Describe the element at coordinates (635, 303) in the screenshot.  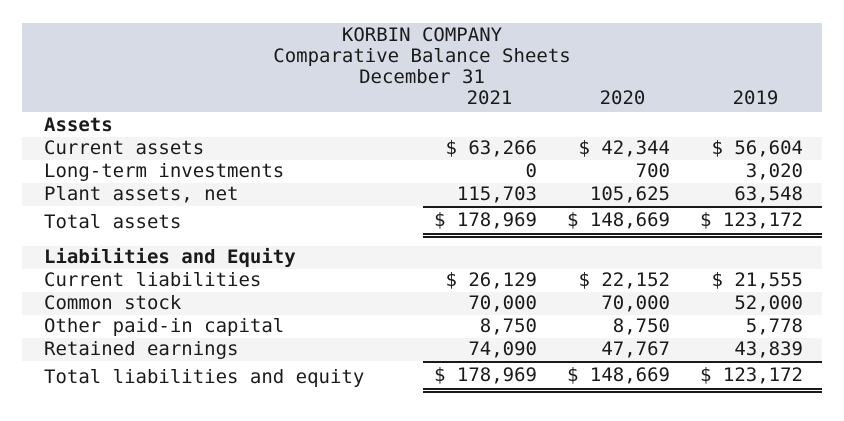
I see `amount-2020: 70,000` at that location.